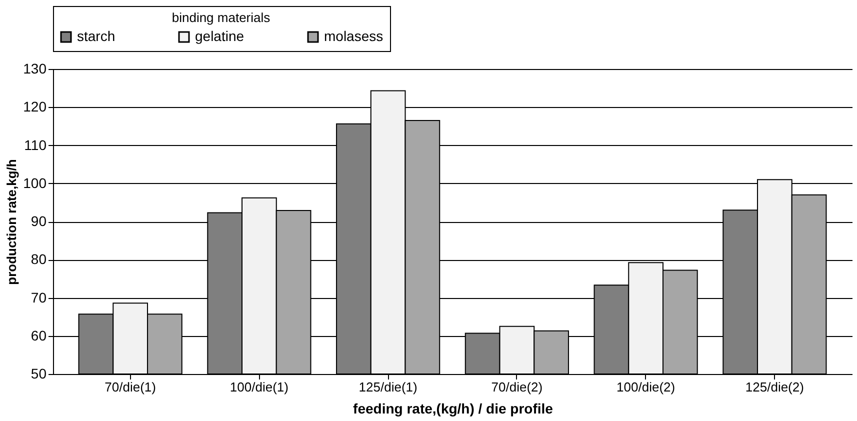 The height and width of the screenshot is (421, 857). Describe the element at coordinates (354, 36) in the screenshot. I see `legend-label: molasess` at that location.